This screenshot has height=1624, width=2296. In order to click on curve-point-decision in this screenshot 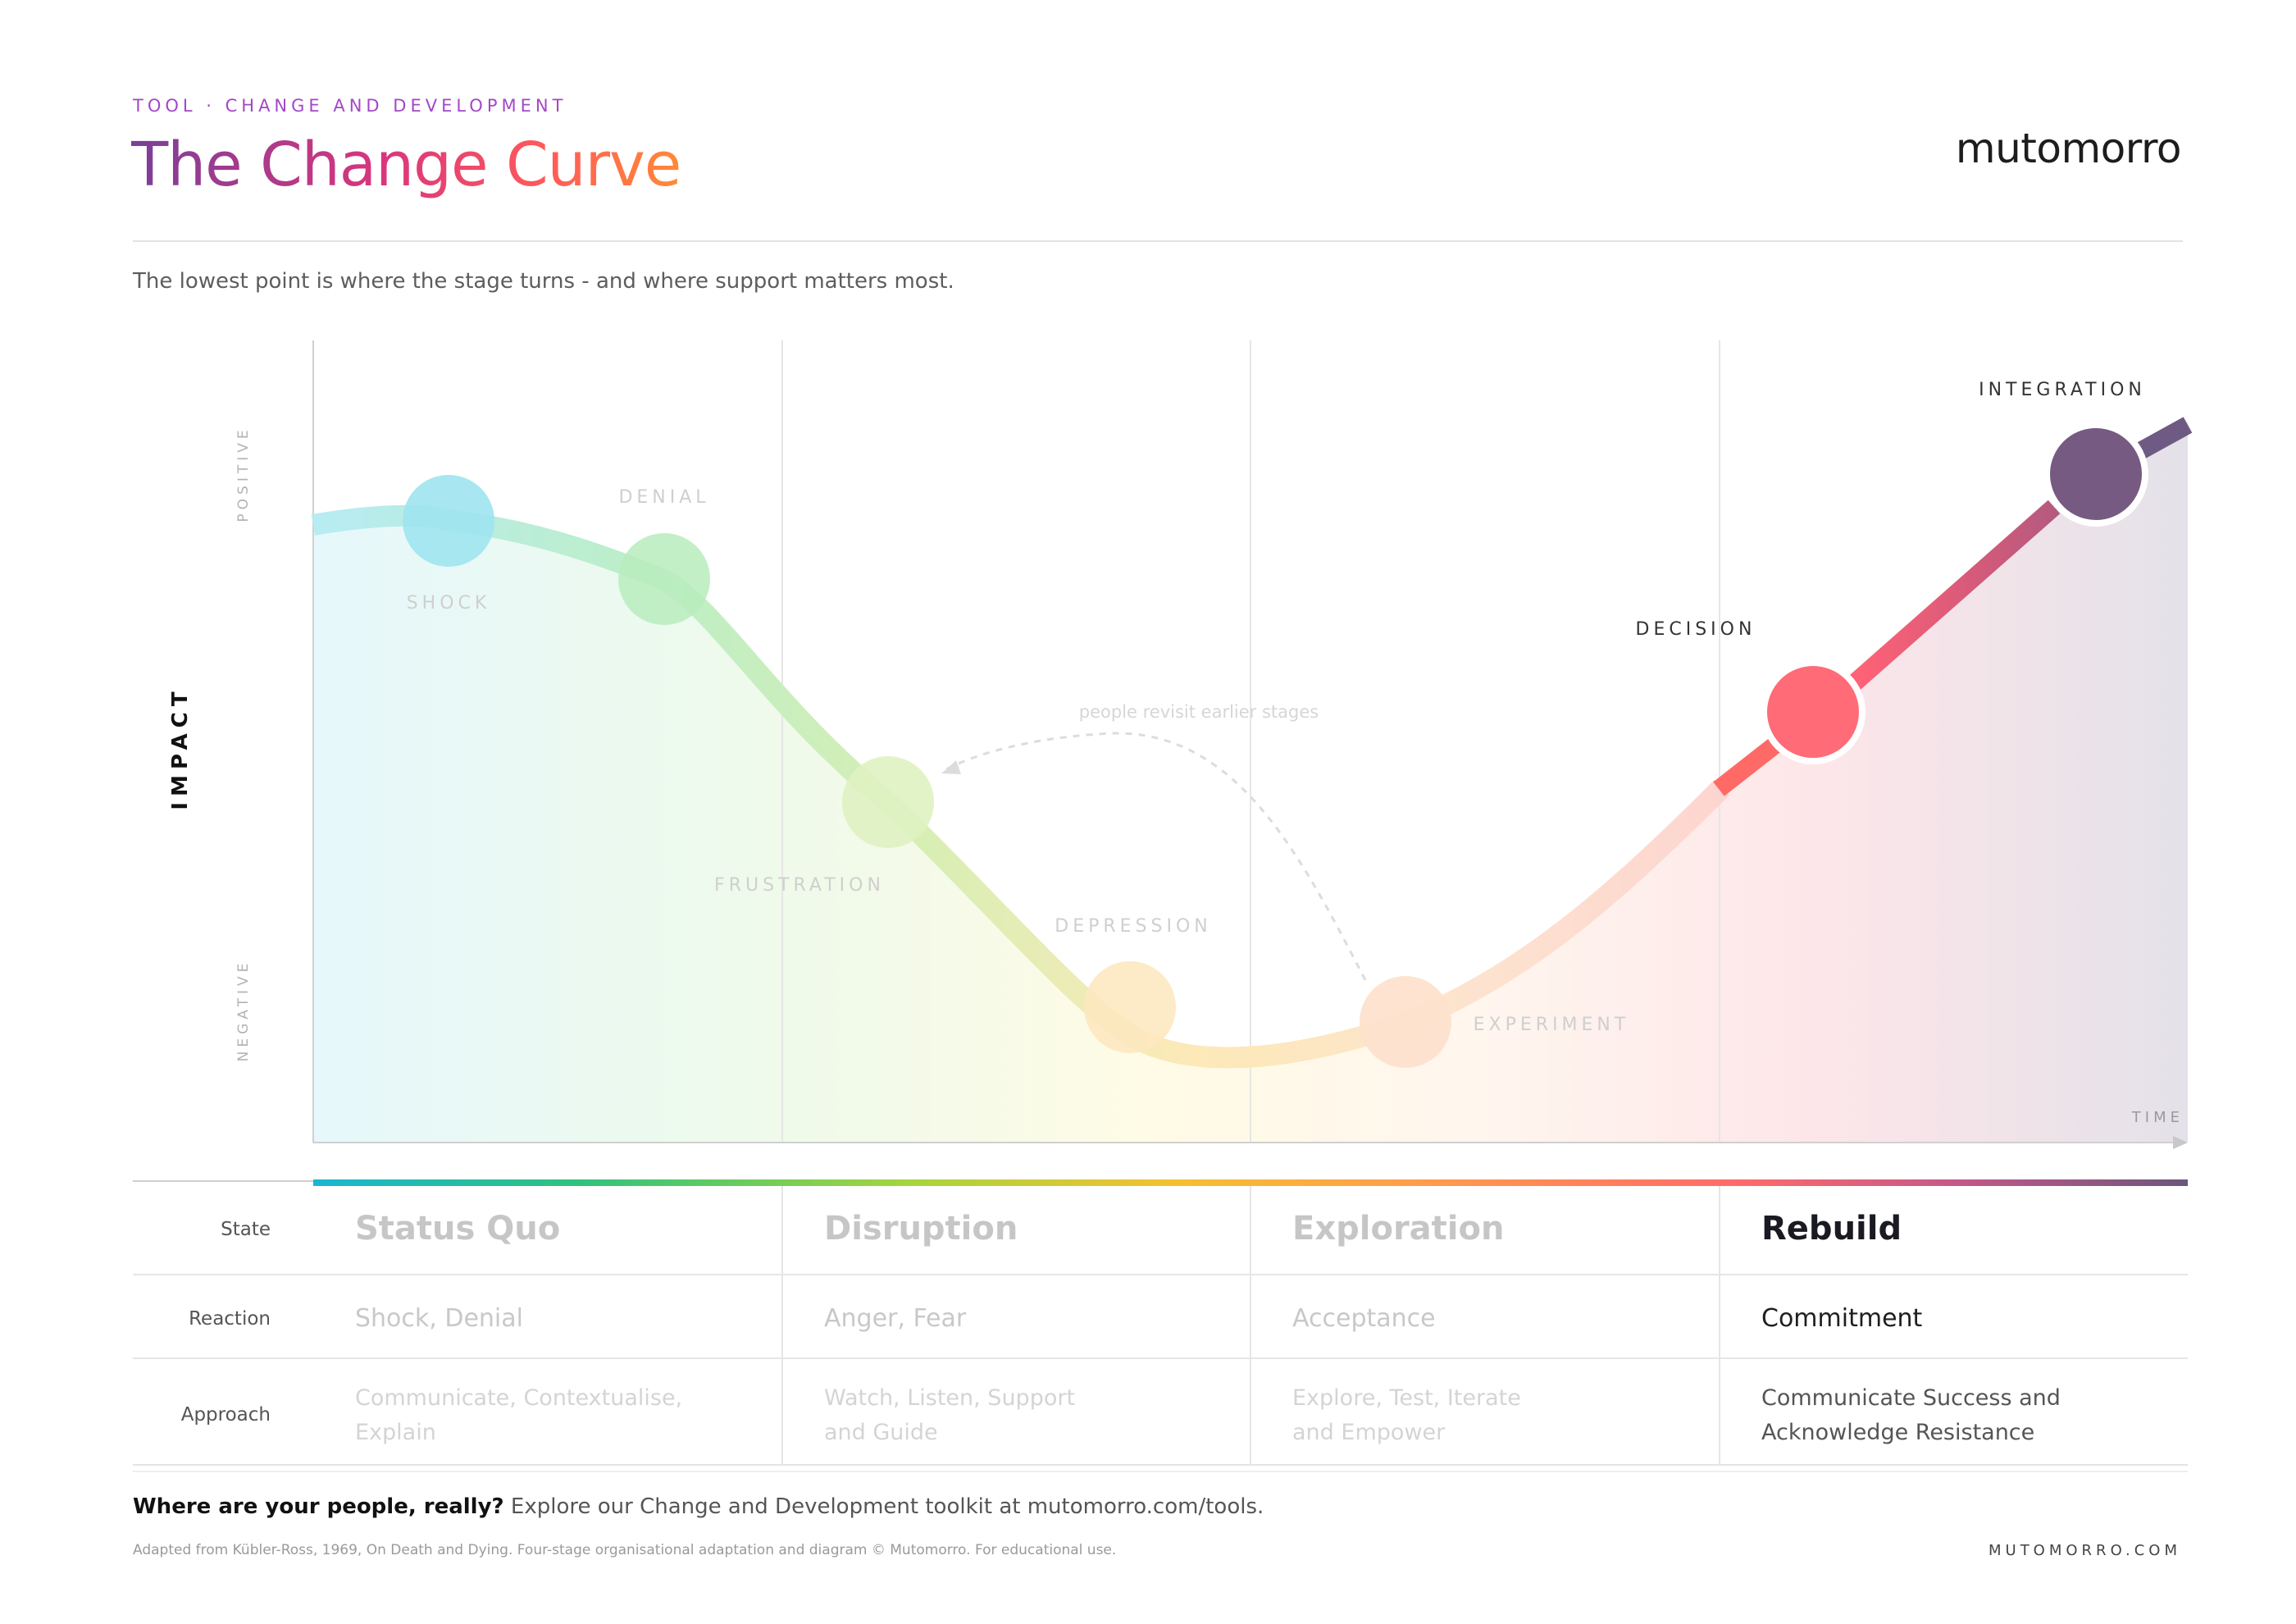, I will do `click(1813, 711)`.